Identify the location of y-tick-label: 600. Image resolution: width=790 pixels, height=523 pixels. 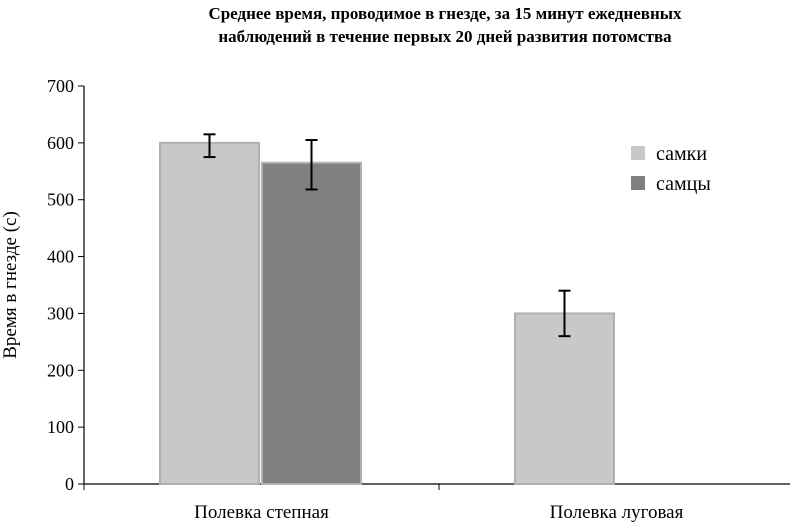
(60, 143).